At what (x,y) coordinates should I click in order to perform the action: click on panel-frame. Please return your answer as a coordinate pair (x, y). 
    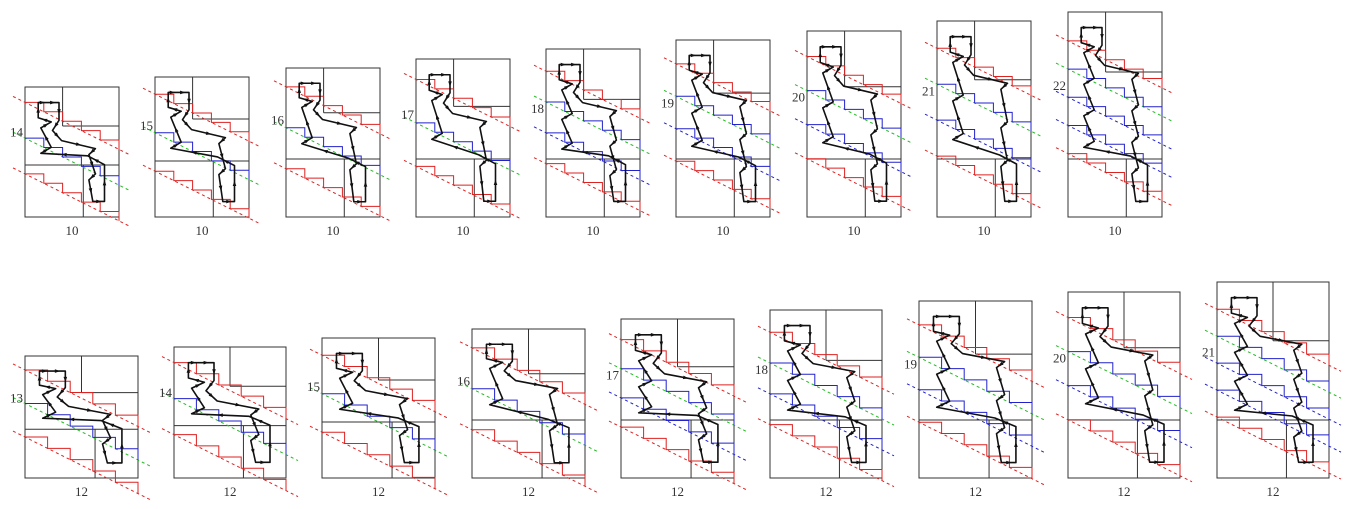
    Looking at the image, I should click on (202, 147).